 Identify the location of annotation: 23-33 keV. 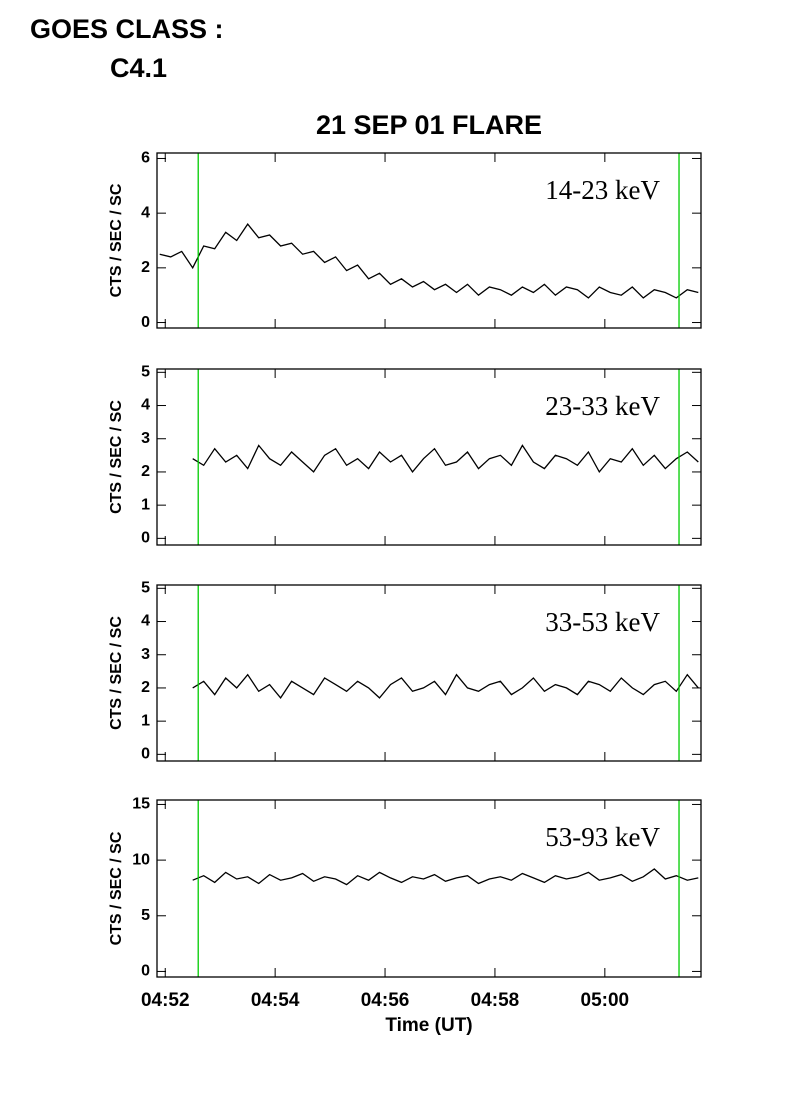
(602, 406).